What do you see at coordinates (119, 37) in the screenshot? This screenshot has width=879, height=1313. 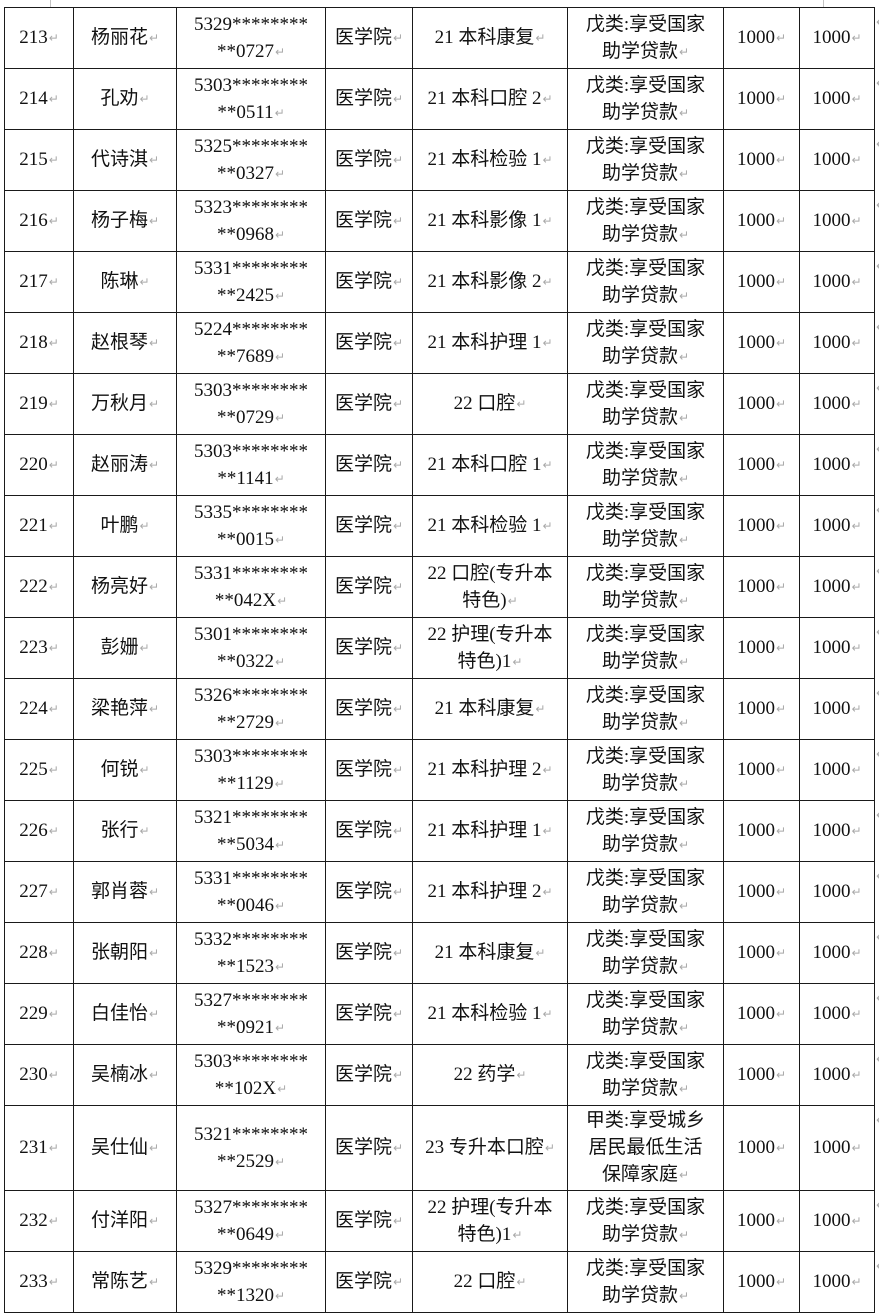 I see `student-name-cell-text: 杨丽花` at bounding box center [119, 37].